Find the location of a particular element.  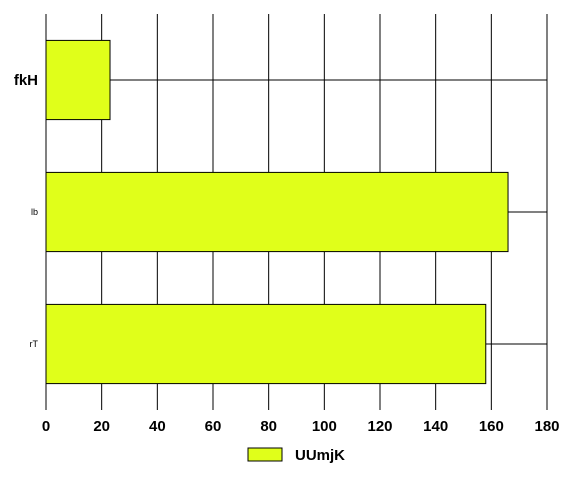

x-axis-ticks: 0 20 40 60 80 100 120 140 160 180 is located at coordinates (301, 426).